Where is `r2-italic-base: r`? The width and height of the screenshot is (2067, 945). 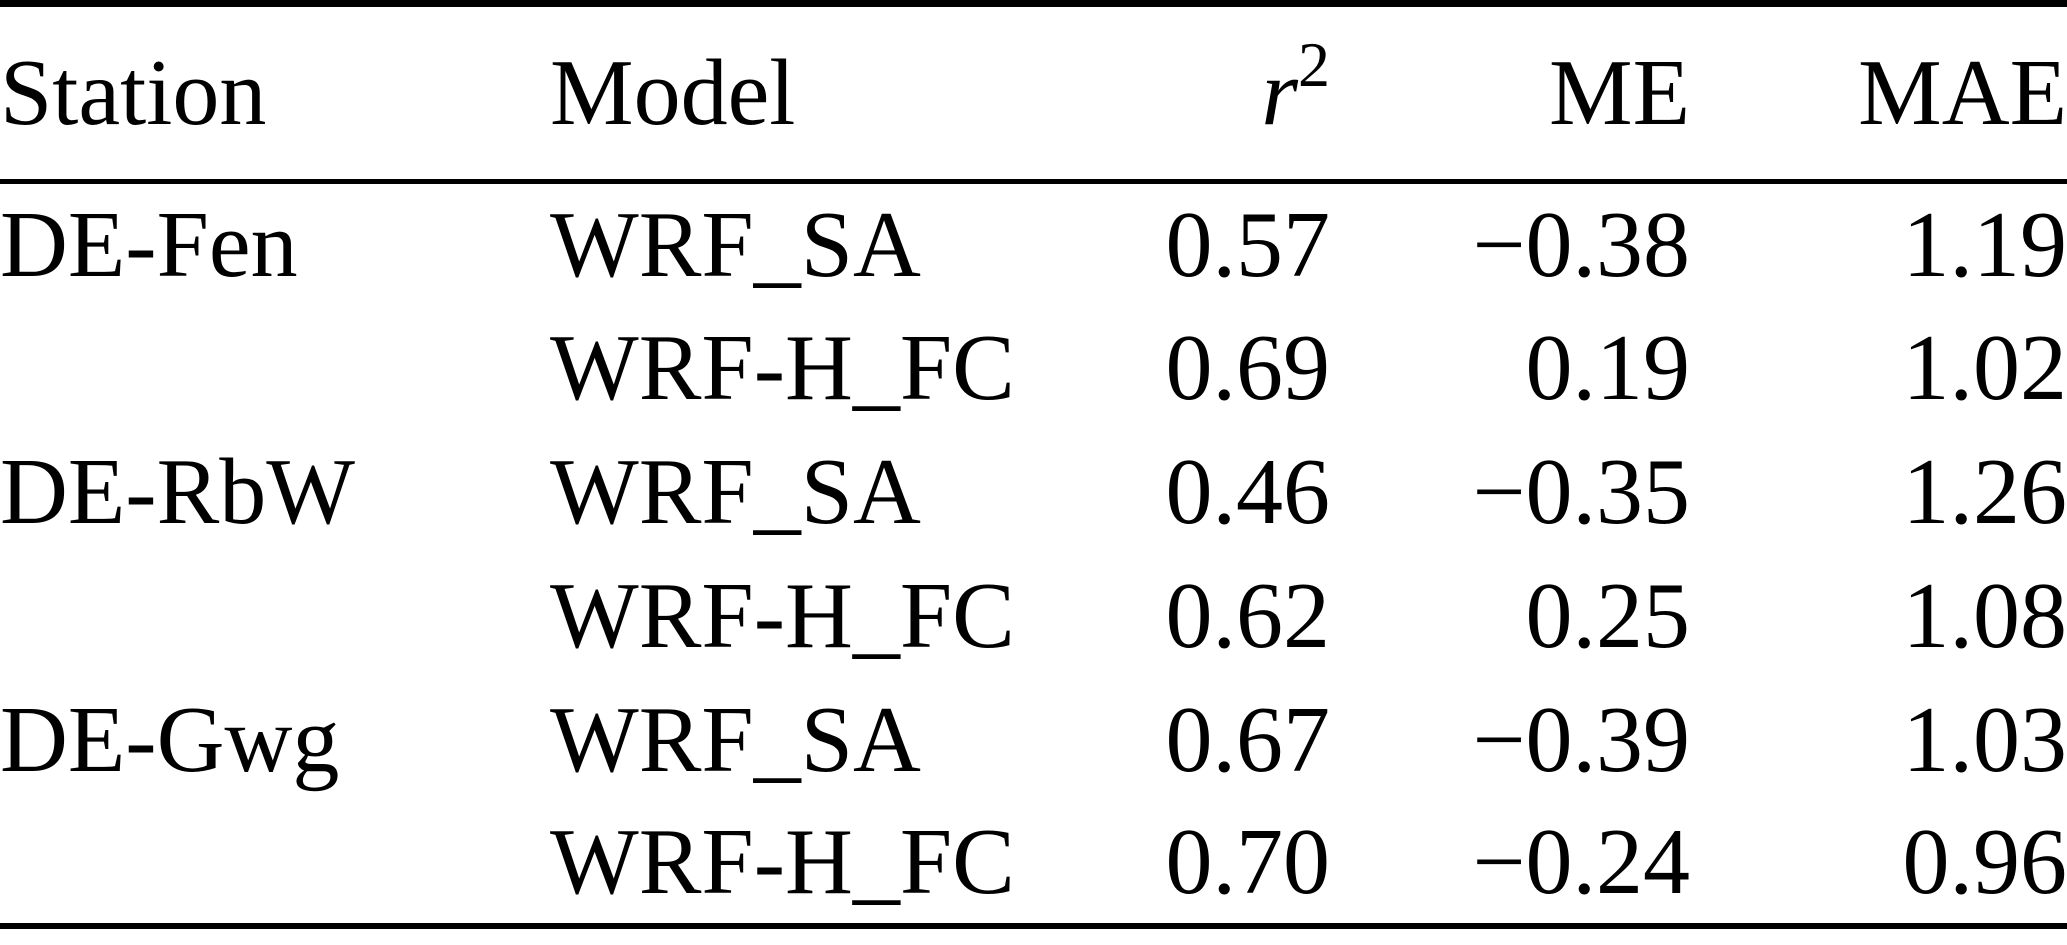
r2-italic-base: r is located at coordinates (1279, 93).